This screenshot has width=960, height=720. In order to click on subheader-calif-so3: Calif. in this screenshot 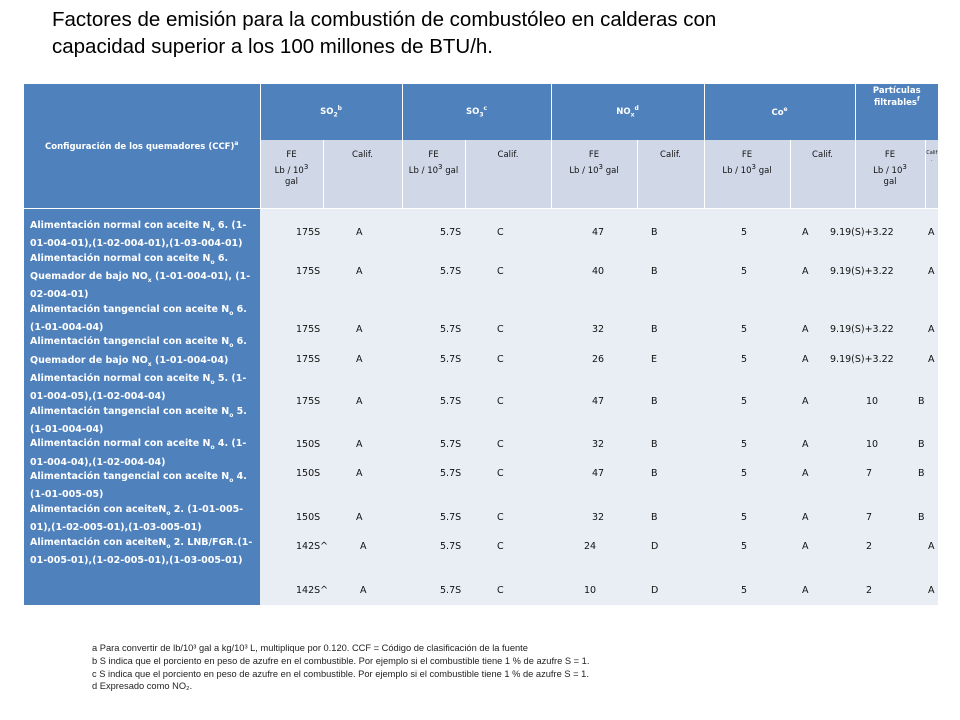, I will do `click(508, 174)`.